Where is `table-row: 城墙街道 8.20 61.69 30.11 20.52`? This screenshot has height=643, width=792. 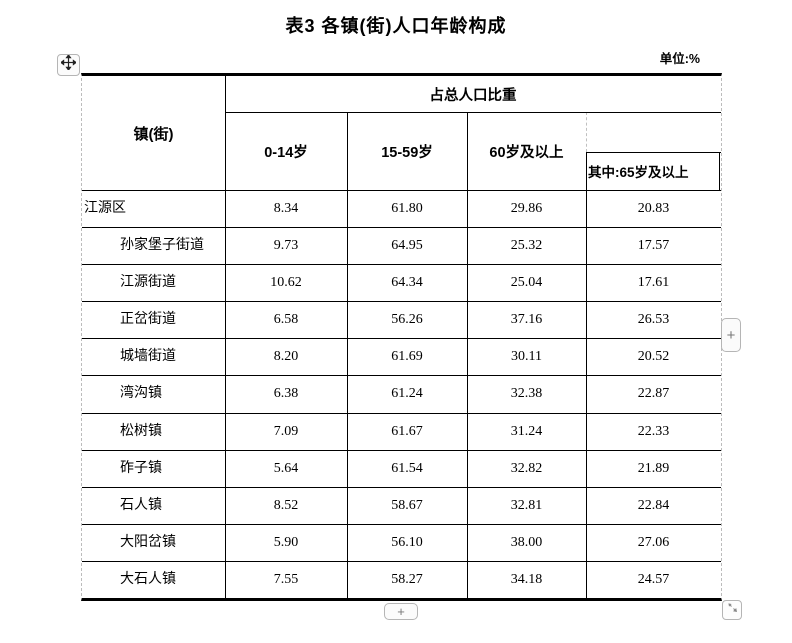
table-row: 城墙街道 8.20 61.69 30.11 20.52 is located at coordinates (401, 356).